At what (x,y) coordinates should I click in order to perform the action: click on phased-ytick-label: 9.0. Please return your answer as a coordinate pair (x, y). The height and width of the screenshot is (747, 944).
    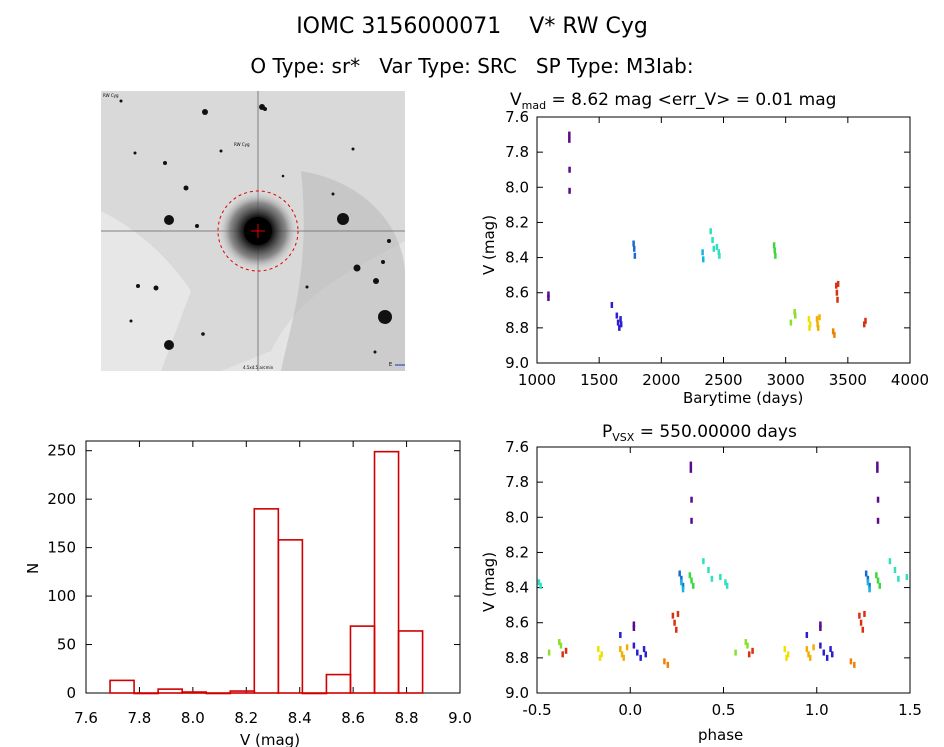
    Looking at the image, I should click on (517, 693).